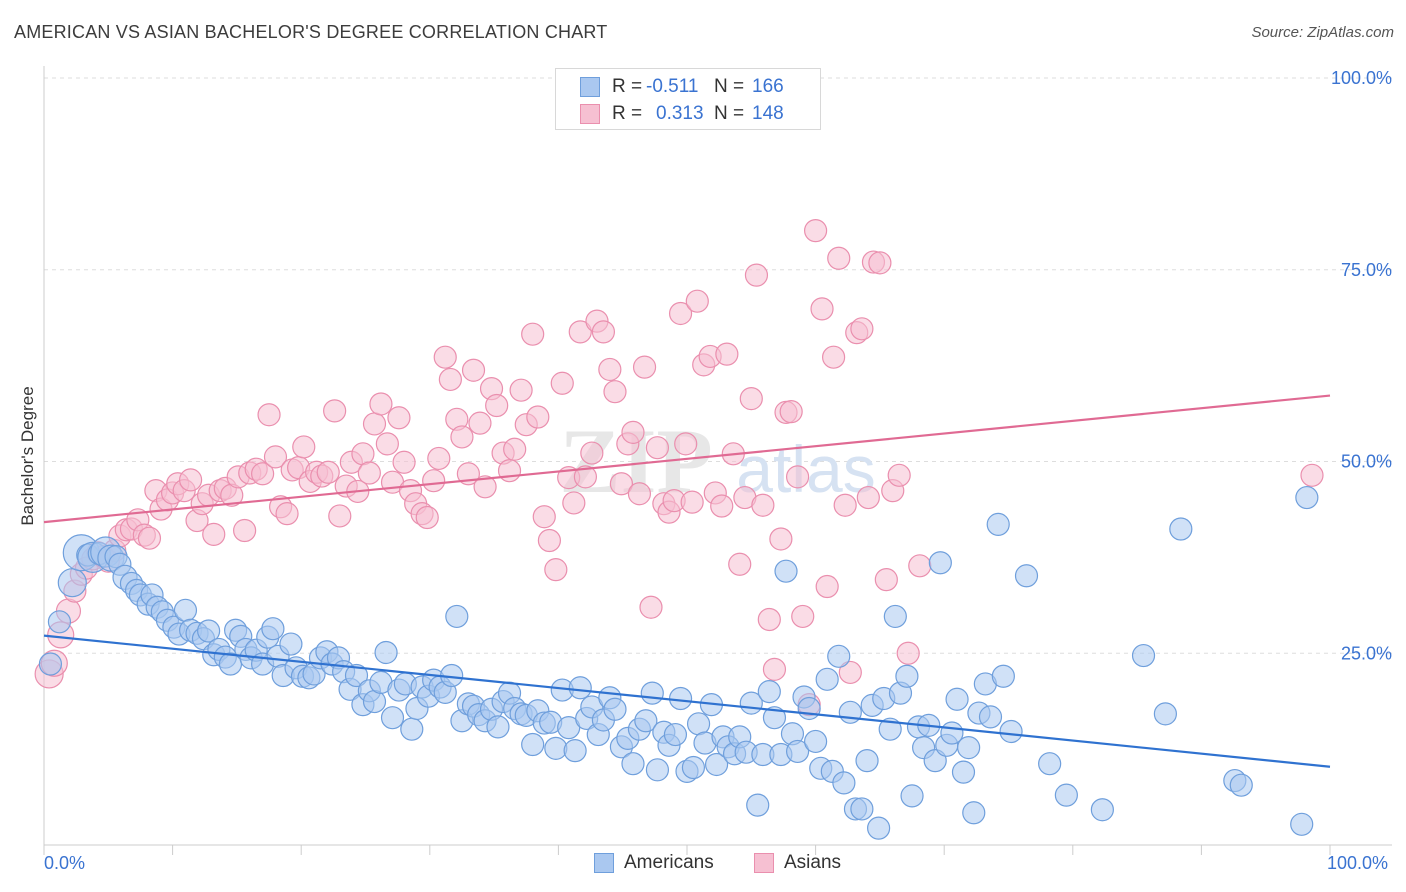 The width and height of the screenshot is (1406, 892). I want to click on americans-legend-swatch, so click(604, 863).